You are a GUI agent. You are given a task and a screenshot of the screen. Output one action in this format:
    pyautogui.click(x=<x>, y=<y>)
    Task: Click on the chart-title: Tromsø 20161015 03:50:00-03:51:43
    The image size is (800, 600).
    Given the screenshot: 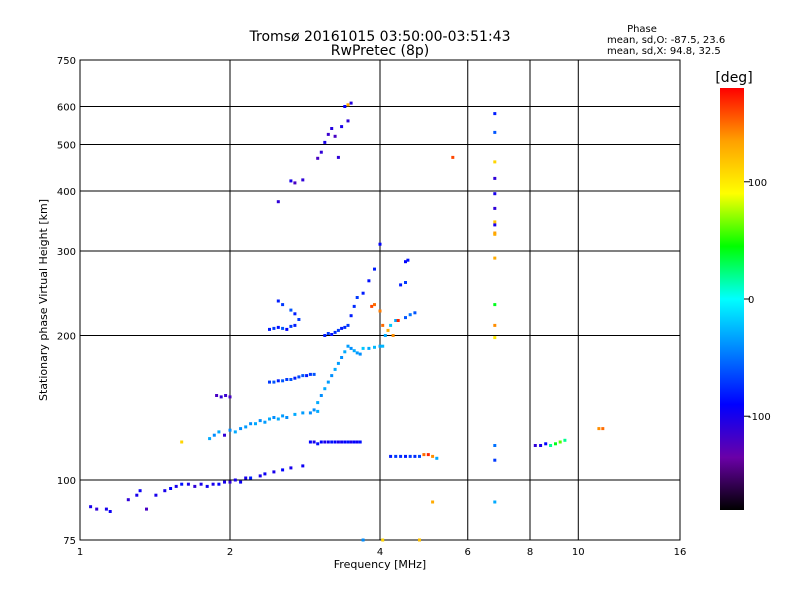 What is the action you would take?
    pyautogui.click(x=380, y=37)
    